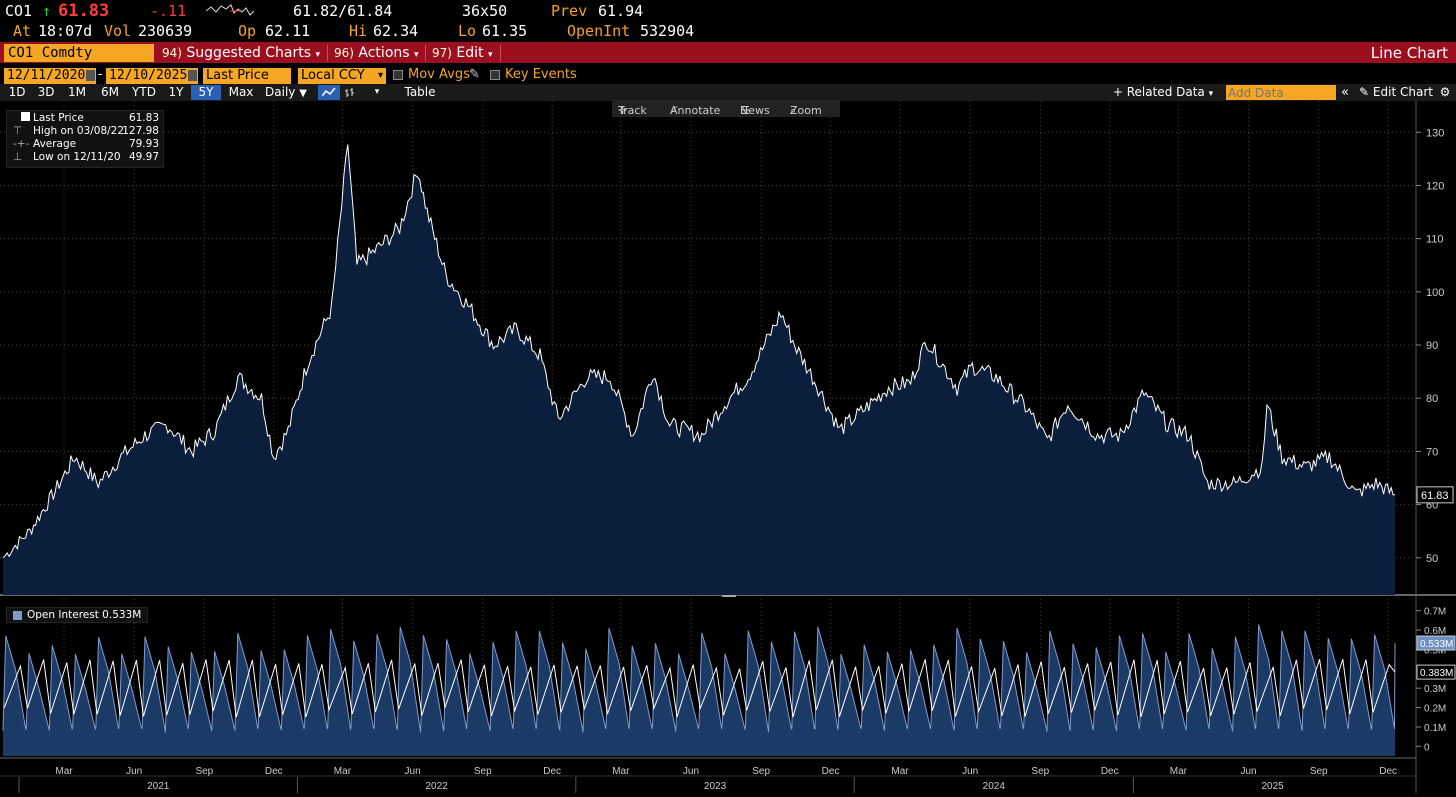 Image resolution: width=1456 pixels, height=797 pixels. What do you see at coordinates (249, 53) in the screenshot?
I see `menu-label: Suggested Charts` at bounding box center [249, 53].